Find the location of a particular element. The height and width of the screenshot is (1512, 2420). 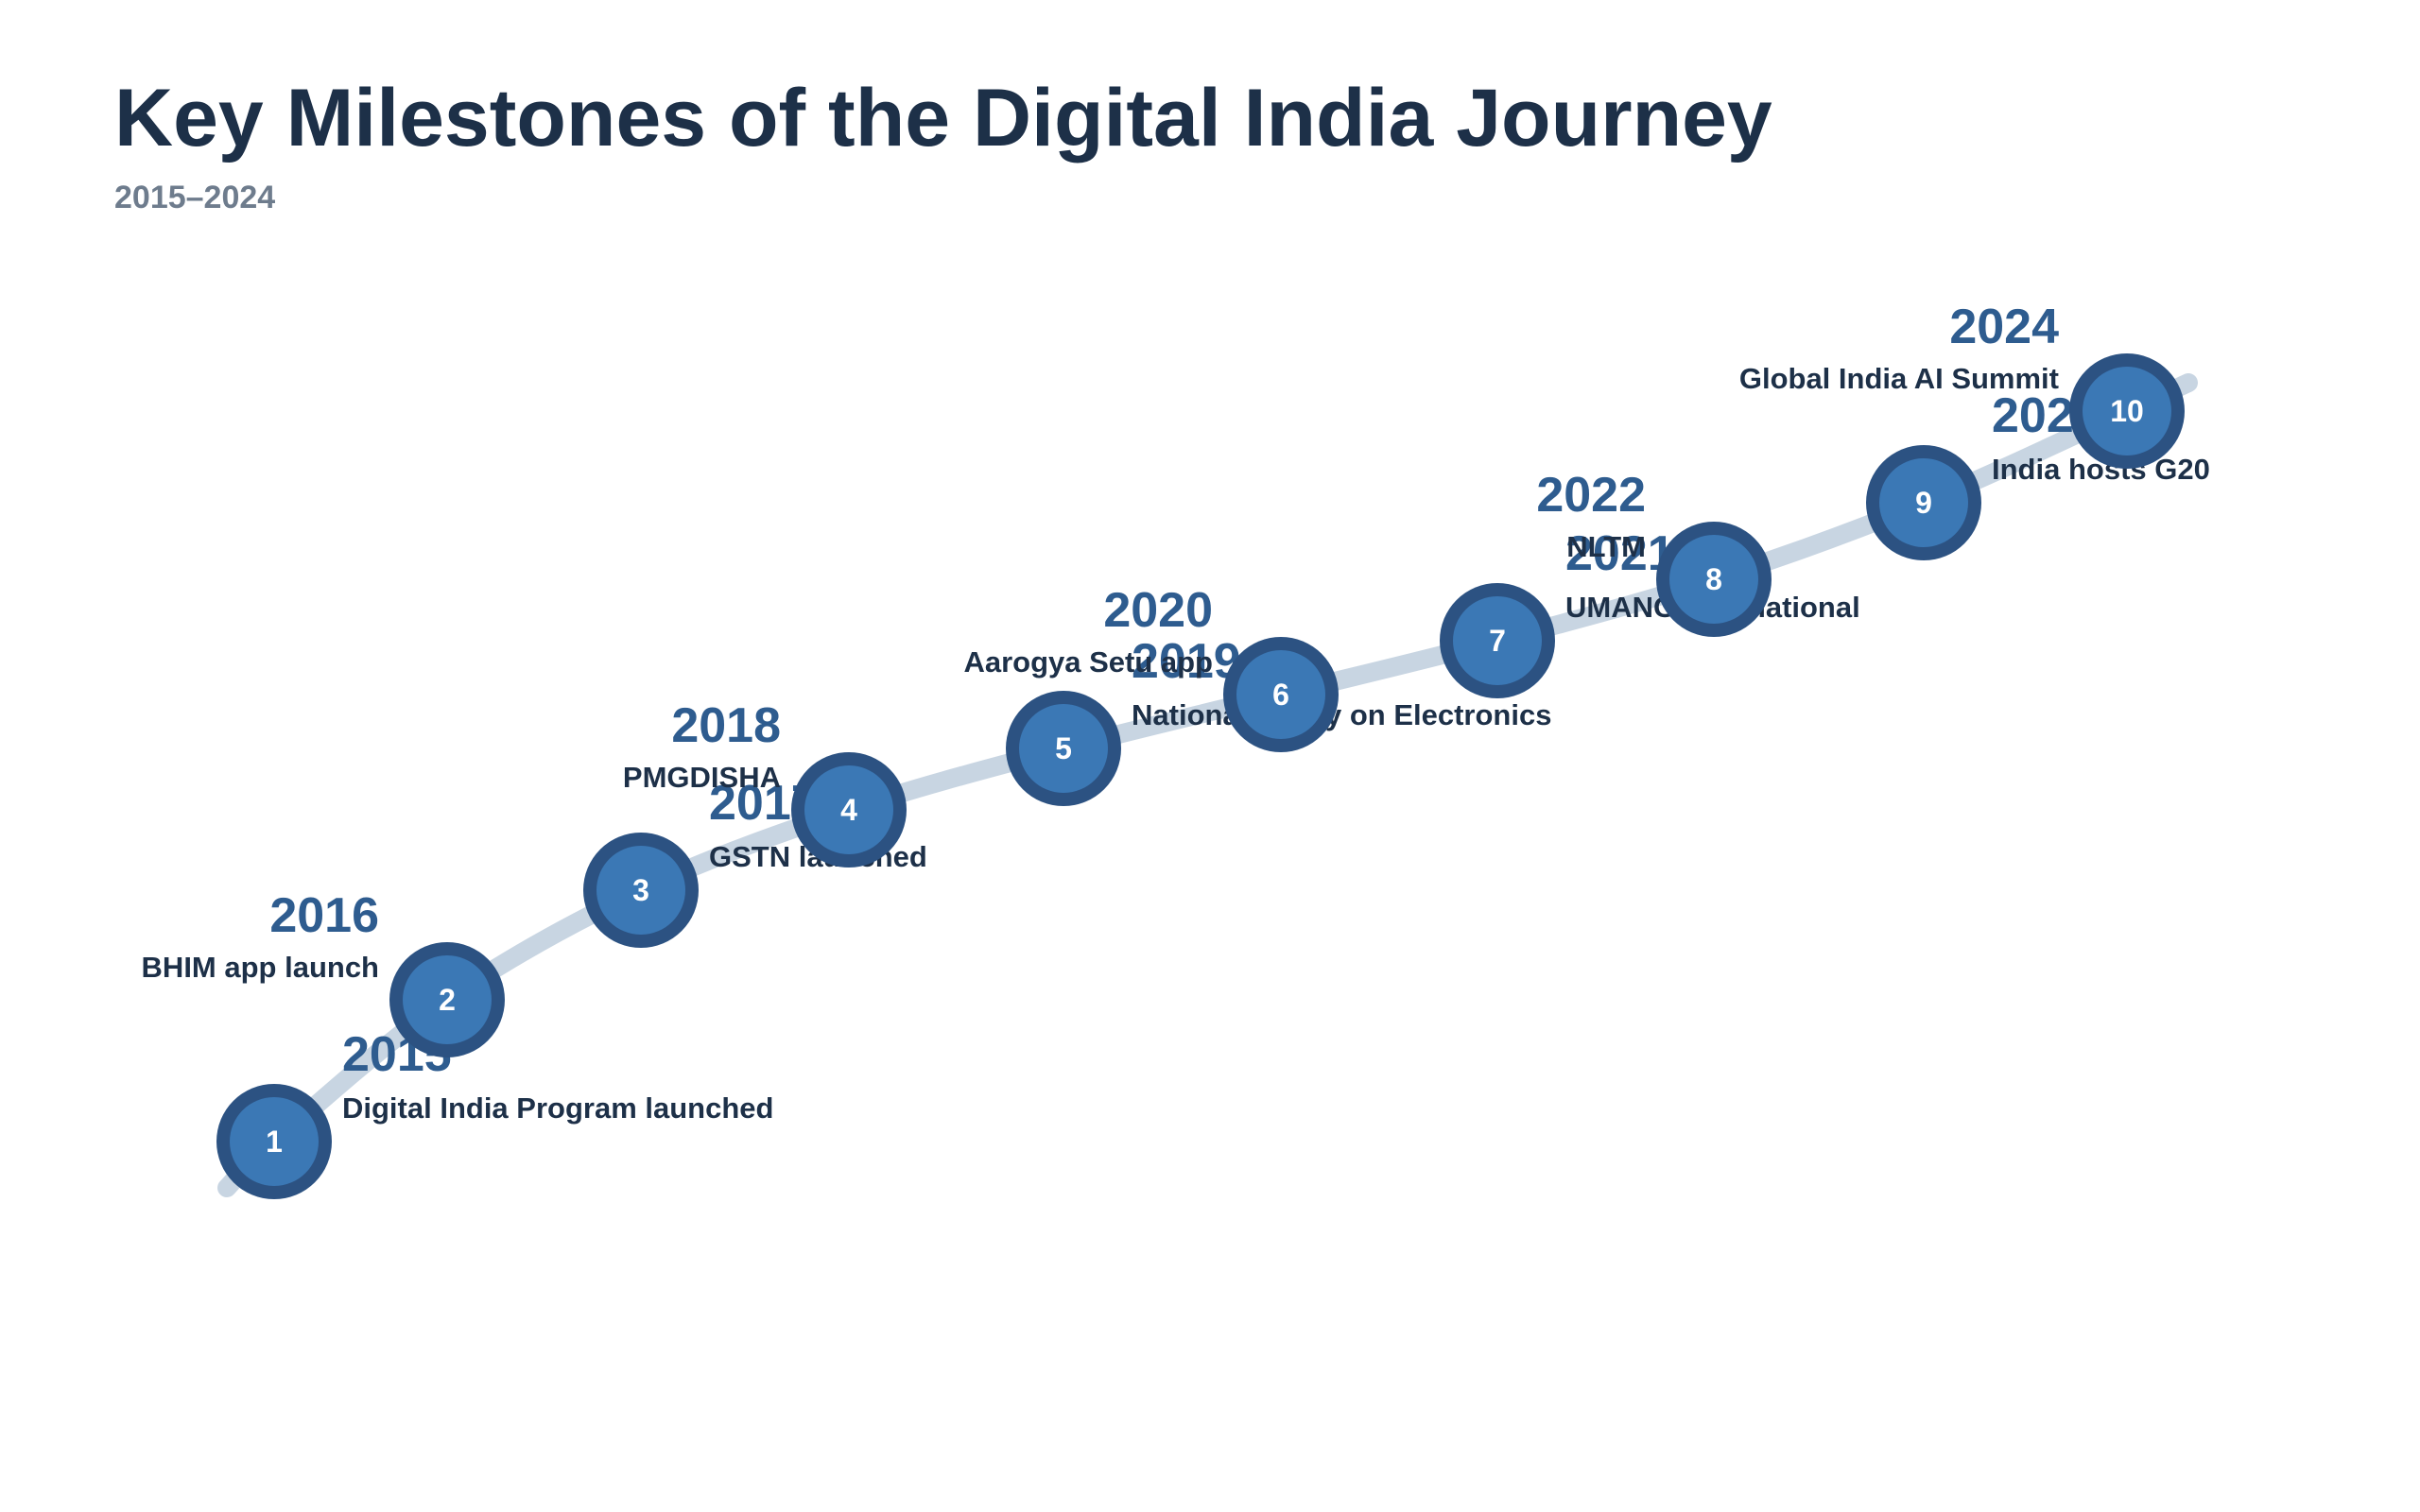

milestone-number: 10 is located at coordinates (2127, 411).